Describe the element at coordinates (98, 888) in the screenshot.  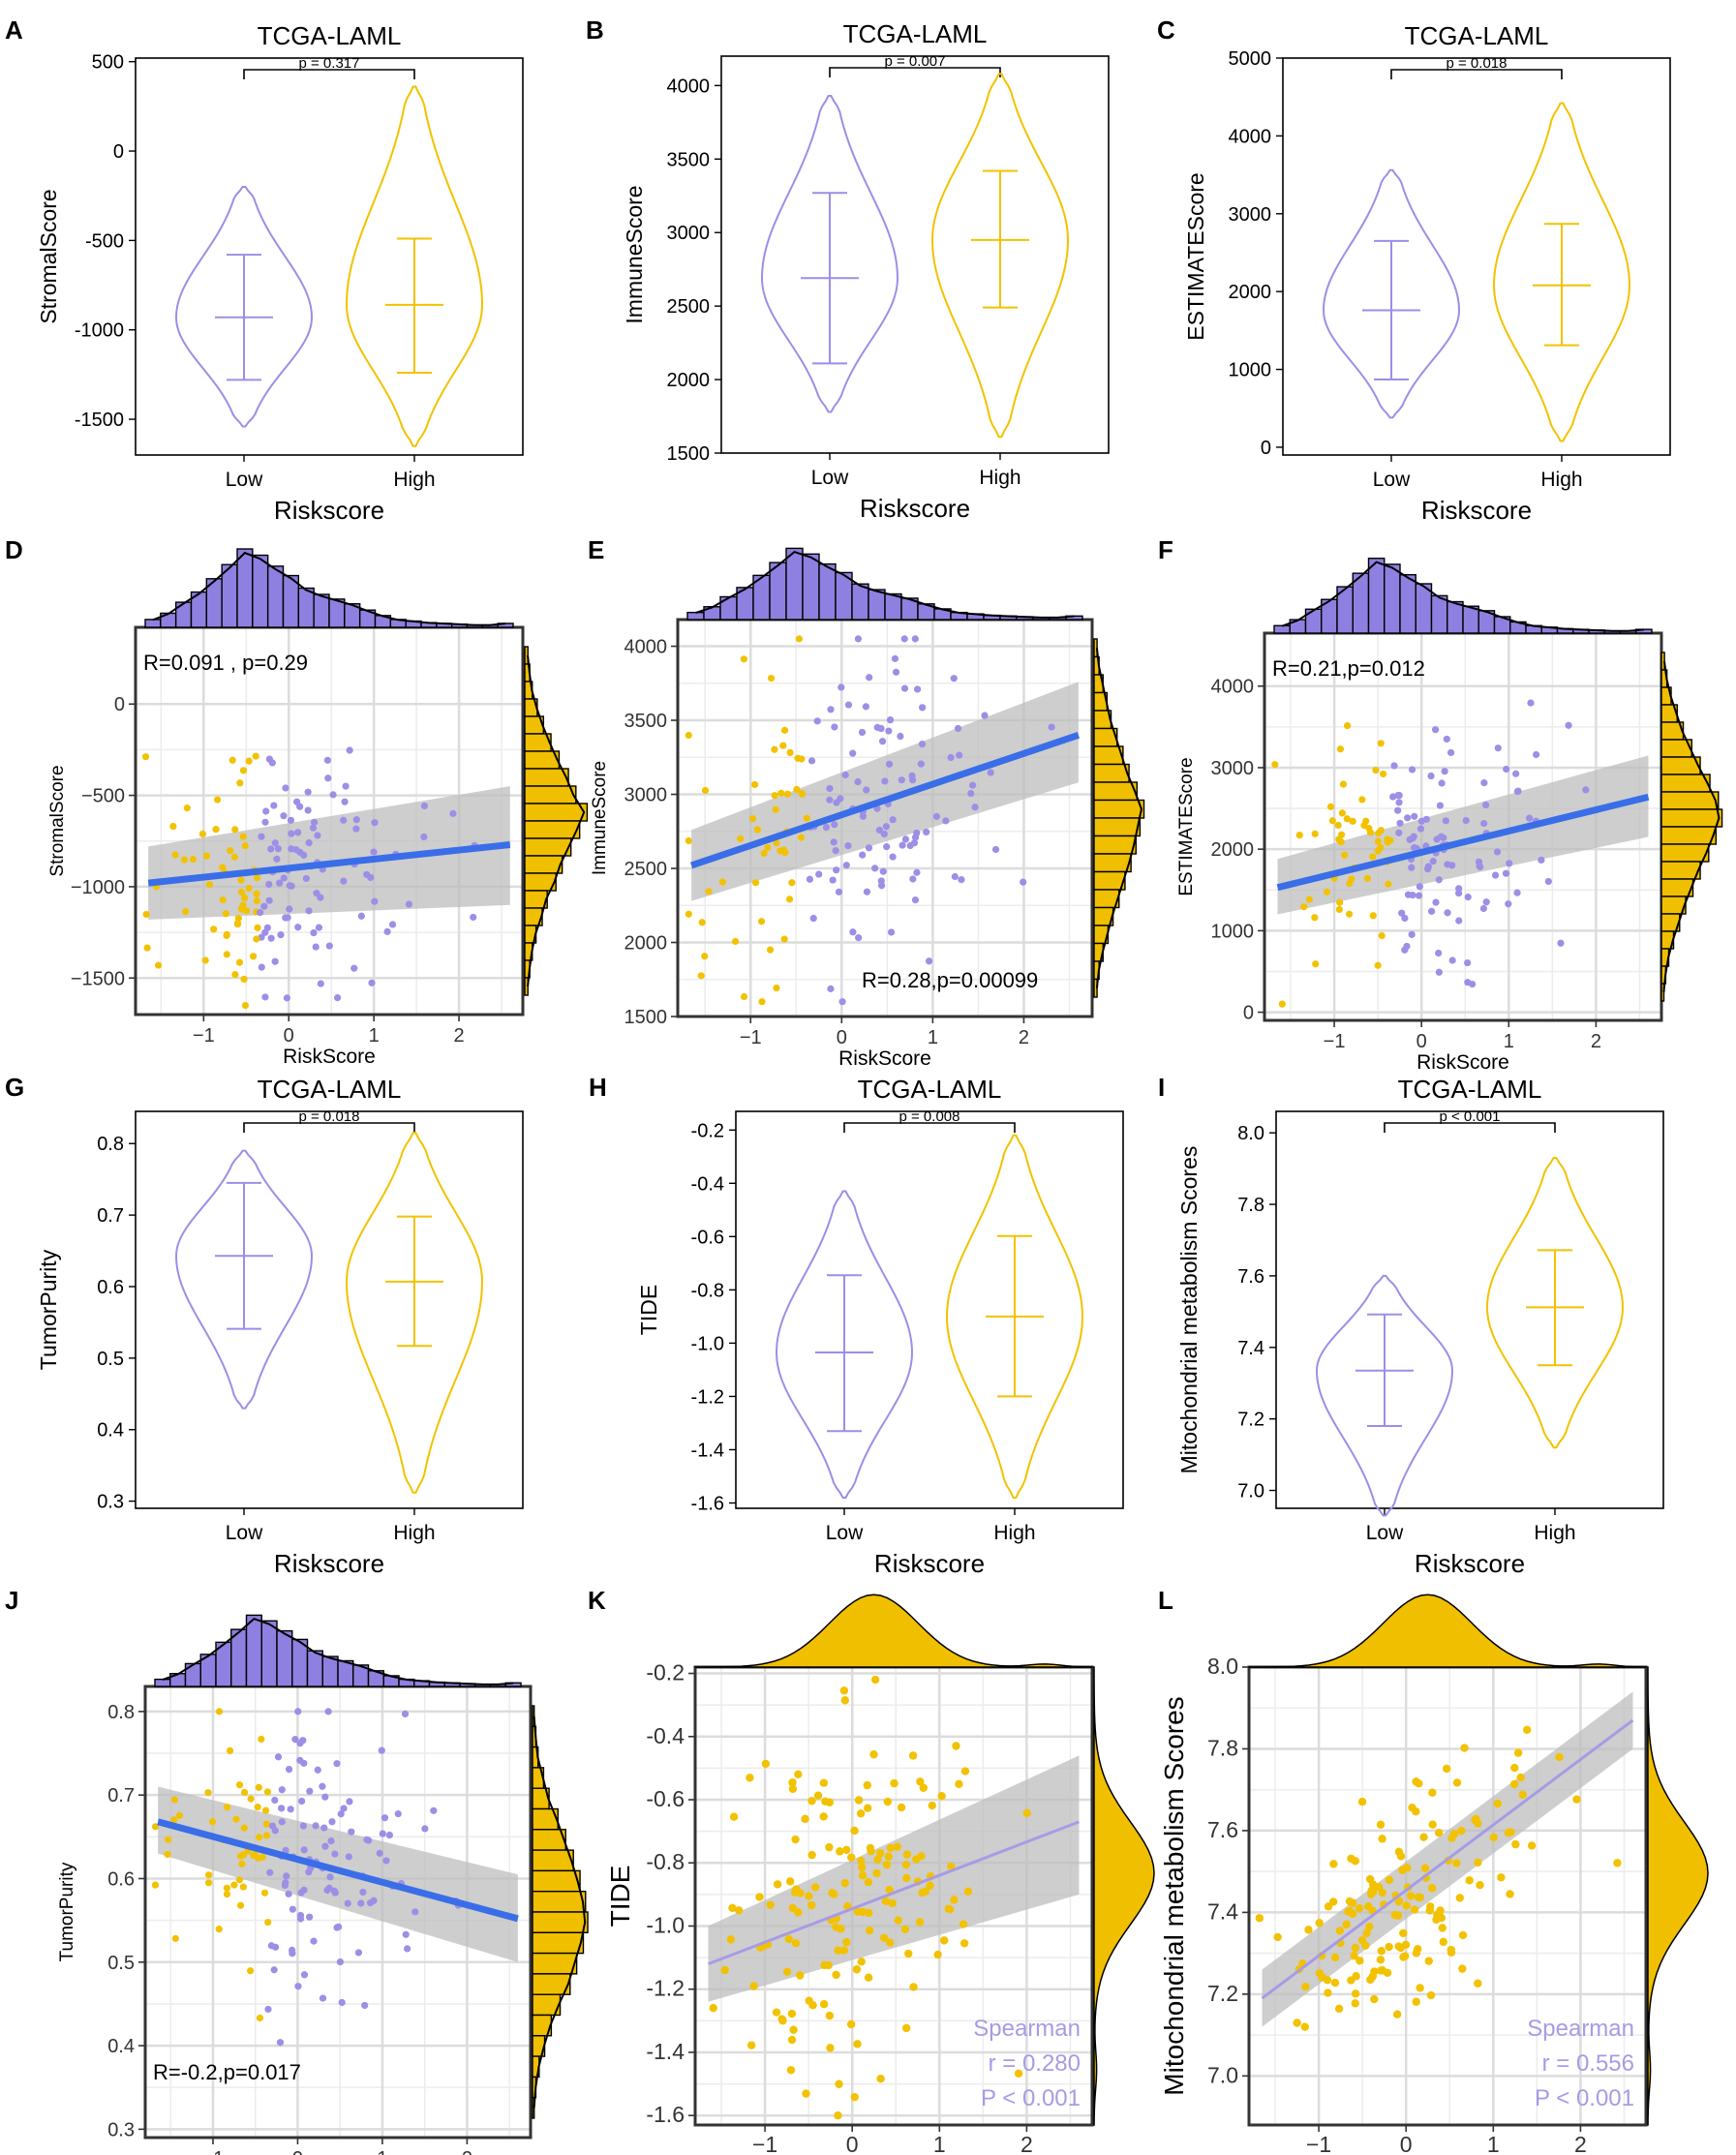
I see `y-tick-label: −1000` at that location.